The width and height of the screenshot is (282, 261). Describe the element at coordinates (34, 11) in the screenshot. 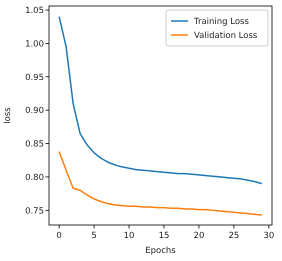

I see `y-tick-label: 1.05` at that location.